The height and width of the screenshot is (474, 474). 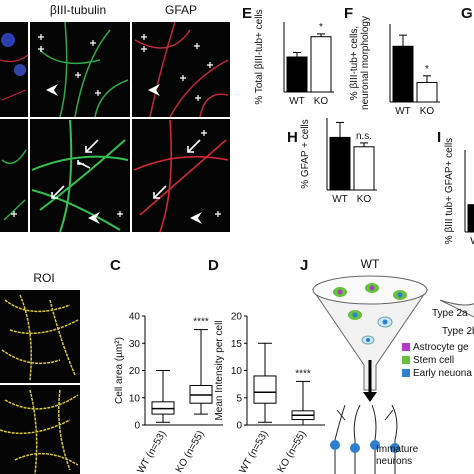 I want to click on y-axis-label: % βIII tub+ GFAP+ cells, so click(x=449, y=191).